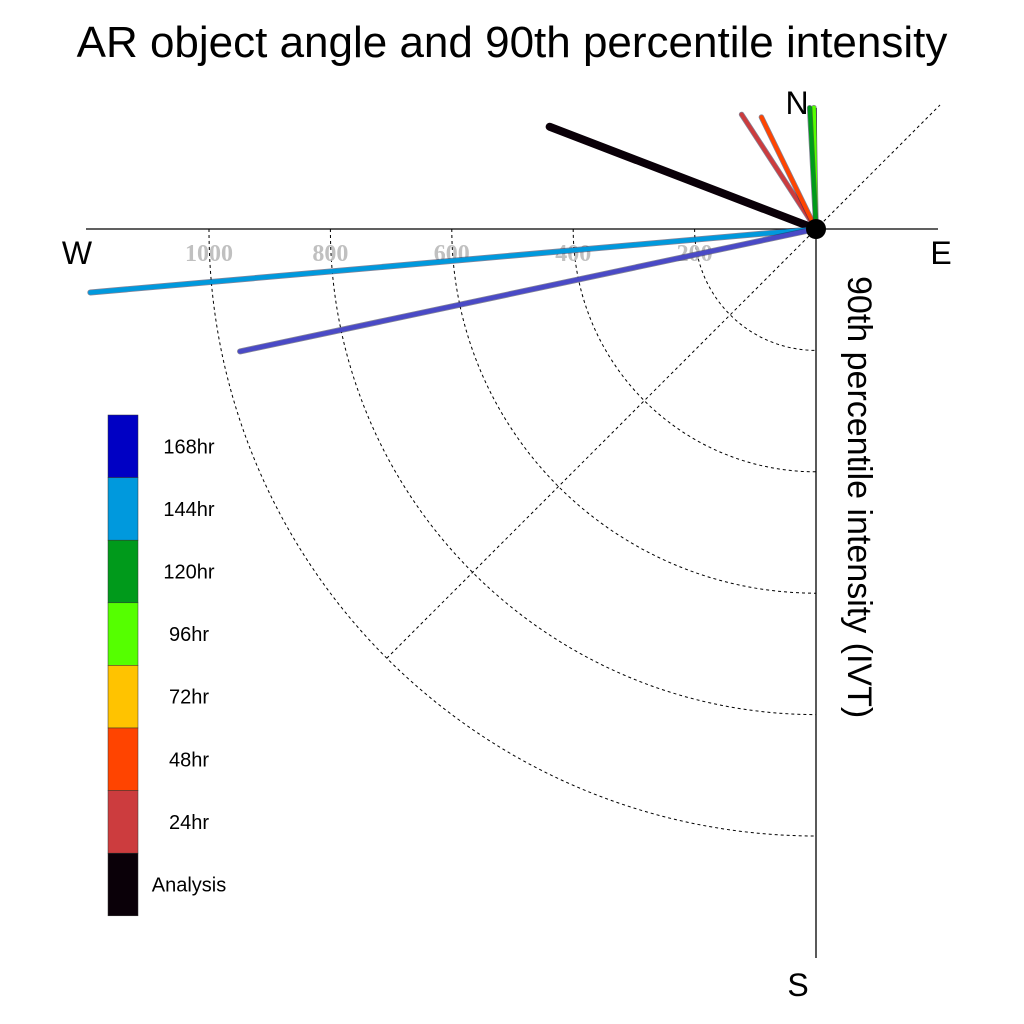 This screenshot has height=1024, width=1024. What do you see at coordinates (330, 254) in the screenshot?
I see `tick-label-800: 800` at bounding box center [330, 254].